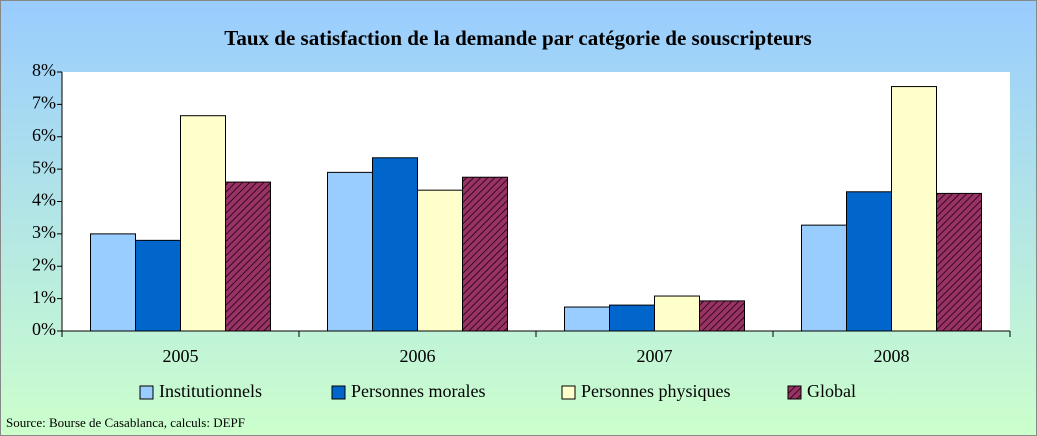 The height and width of the screenshot is (436, 1037). What do you see at coordinates (44, 232) in the screenshot?
I see `y-tick-label: 3%` at bounding box center [44, 232].